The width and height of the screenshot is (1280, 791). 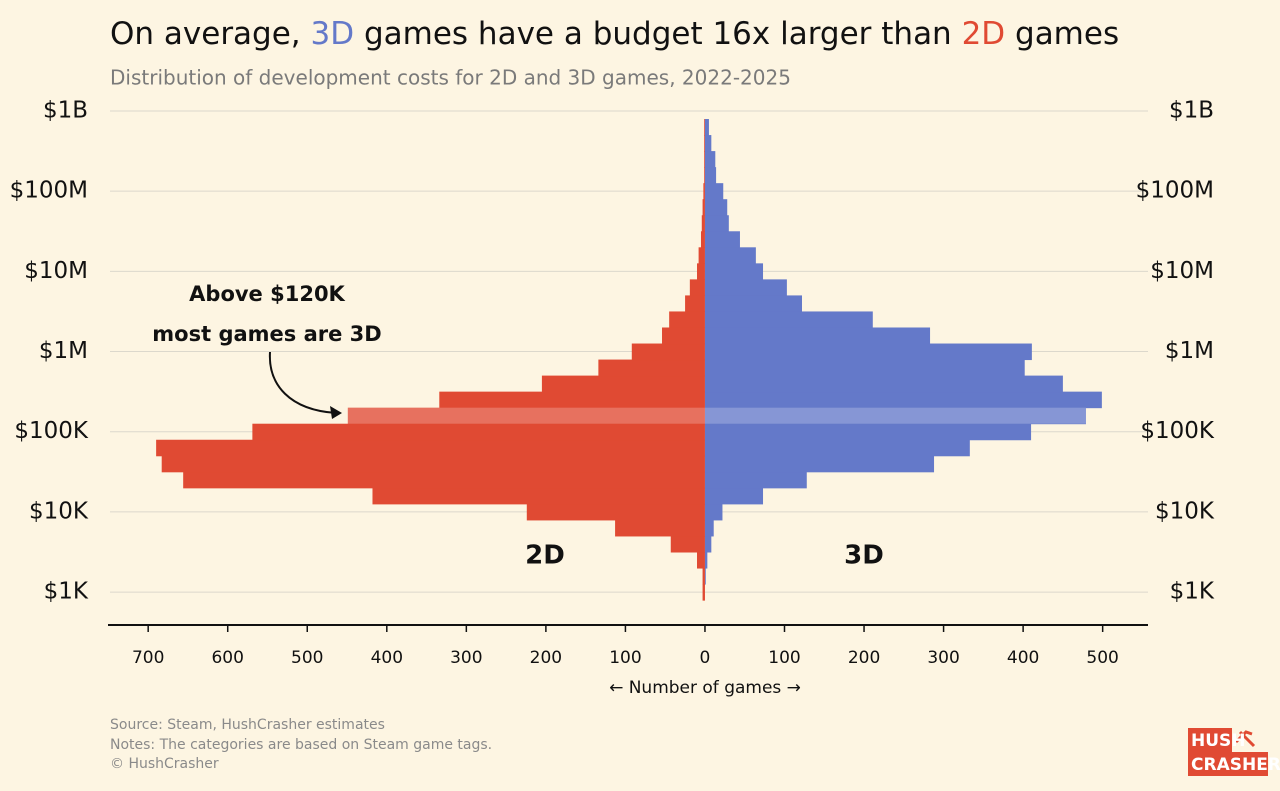 What do you see at coordinates (1062, 34) in the screenshot?
I see `title-part: games` at bounding box center [1062, 34].